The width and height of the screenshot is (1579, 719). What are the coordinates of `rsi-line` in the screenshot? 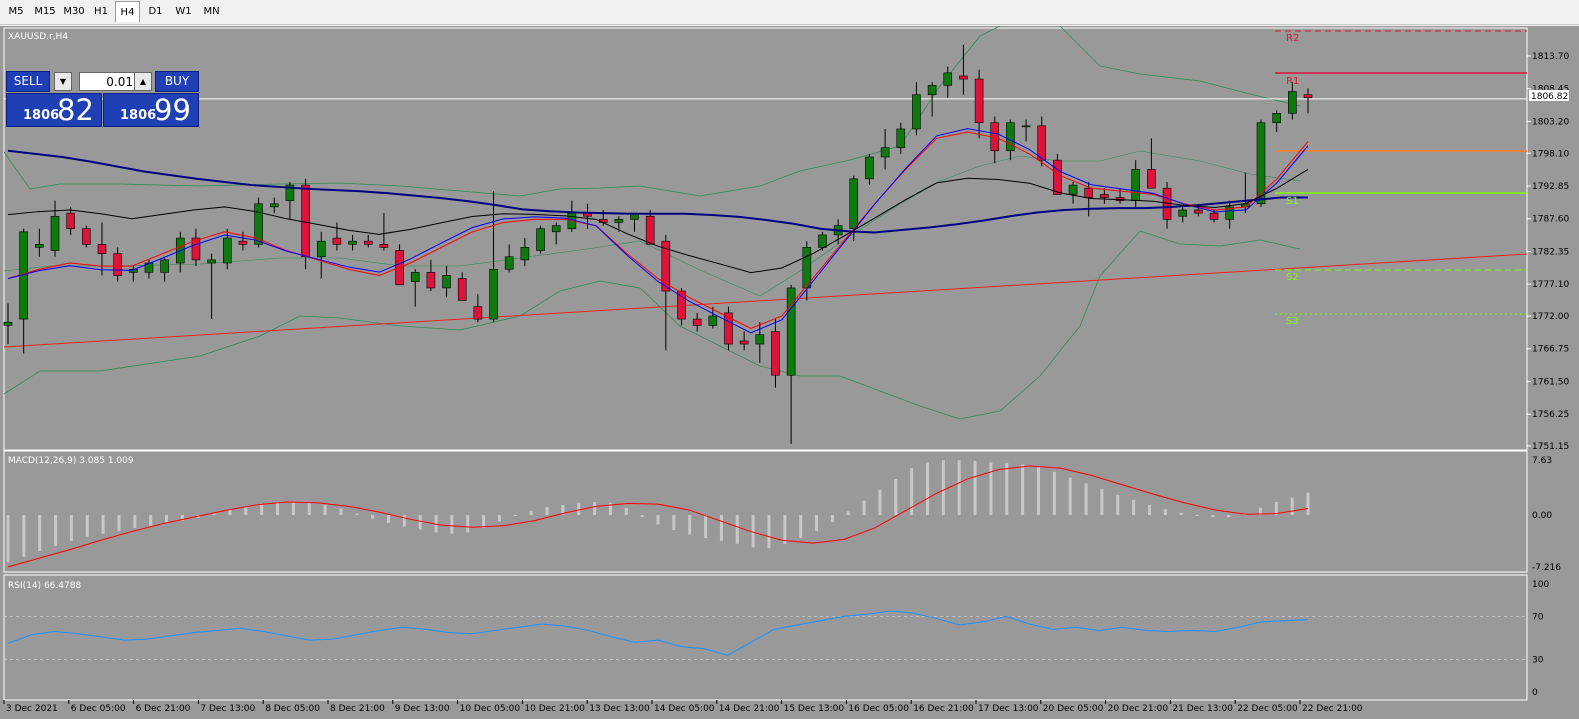 It's located at (658, 633).